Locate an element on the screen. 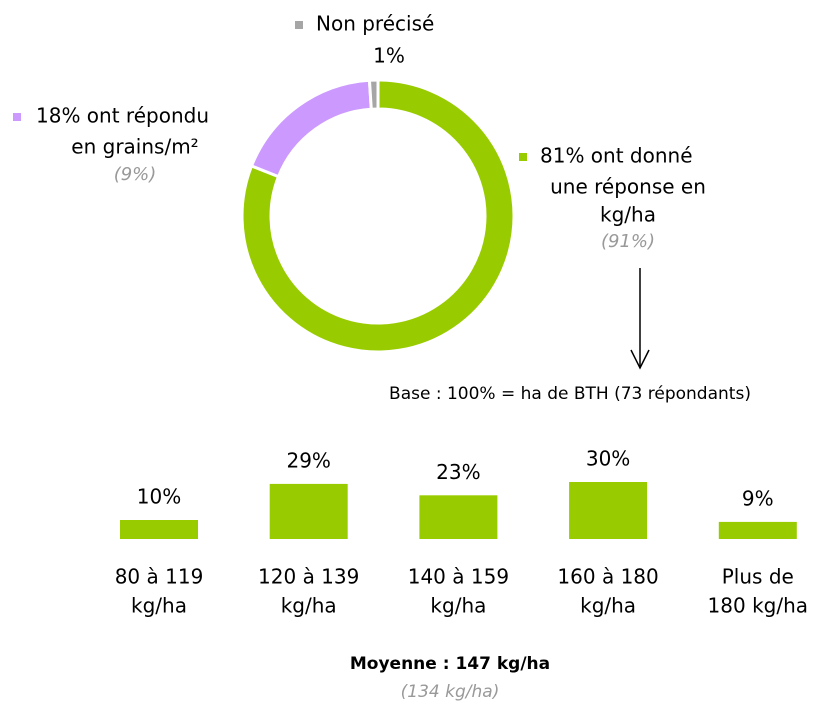 Image resolution: width=825 pixels, height=704 pixels. footer-comparison: (134 kg/ha) is located at coordinates (450, 692).